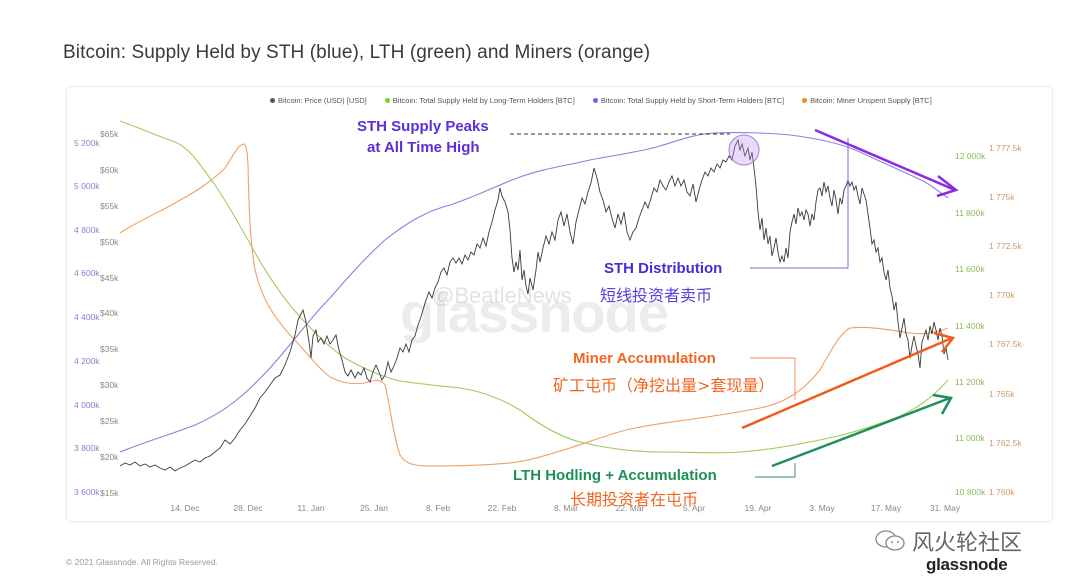 The image size is (1080, 588). What do you see at coordinates (109, 206) in the screenshot?
I see `axis-tick: $55k` at bounding box center [109, 206].